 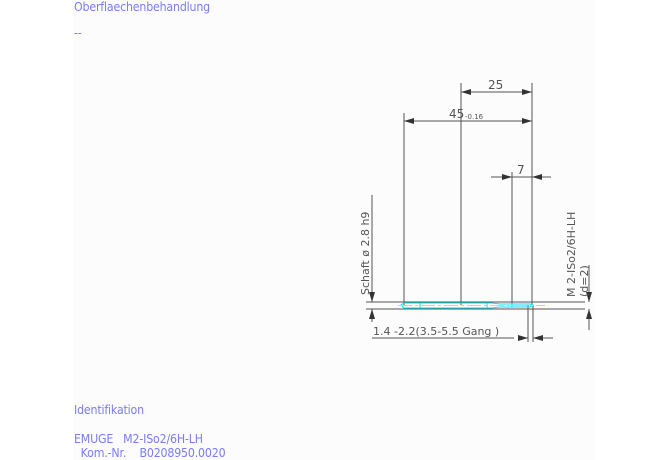 I want to click on dim-7-text: 7, so click(x=521, y=170).